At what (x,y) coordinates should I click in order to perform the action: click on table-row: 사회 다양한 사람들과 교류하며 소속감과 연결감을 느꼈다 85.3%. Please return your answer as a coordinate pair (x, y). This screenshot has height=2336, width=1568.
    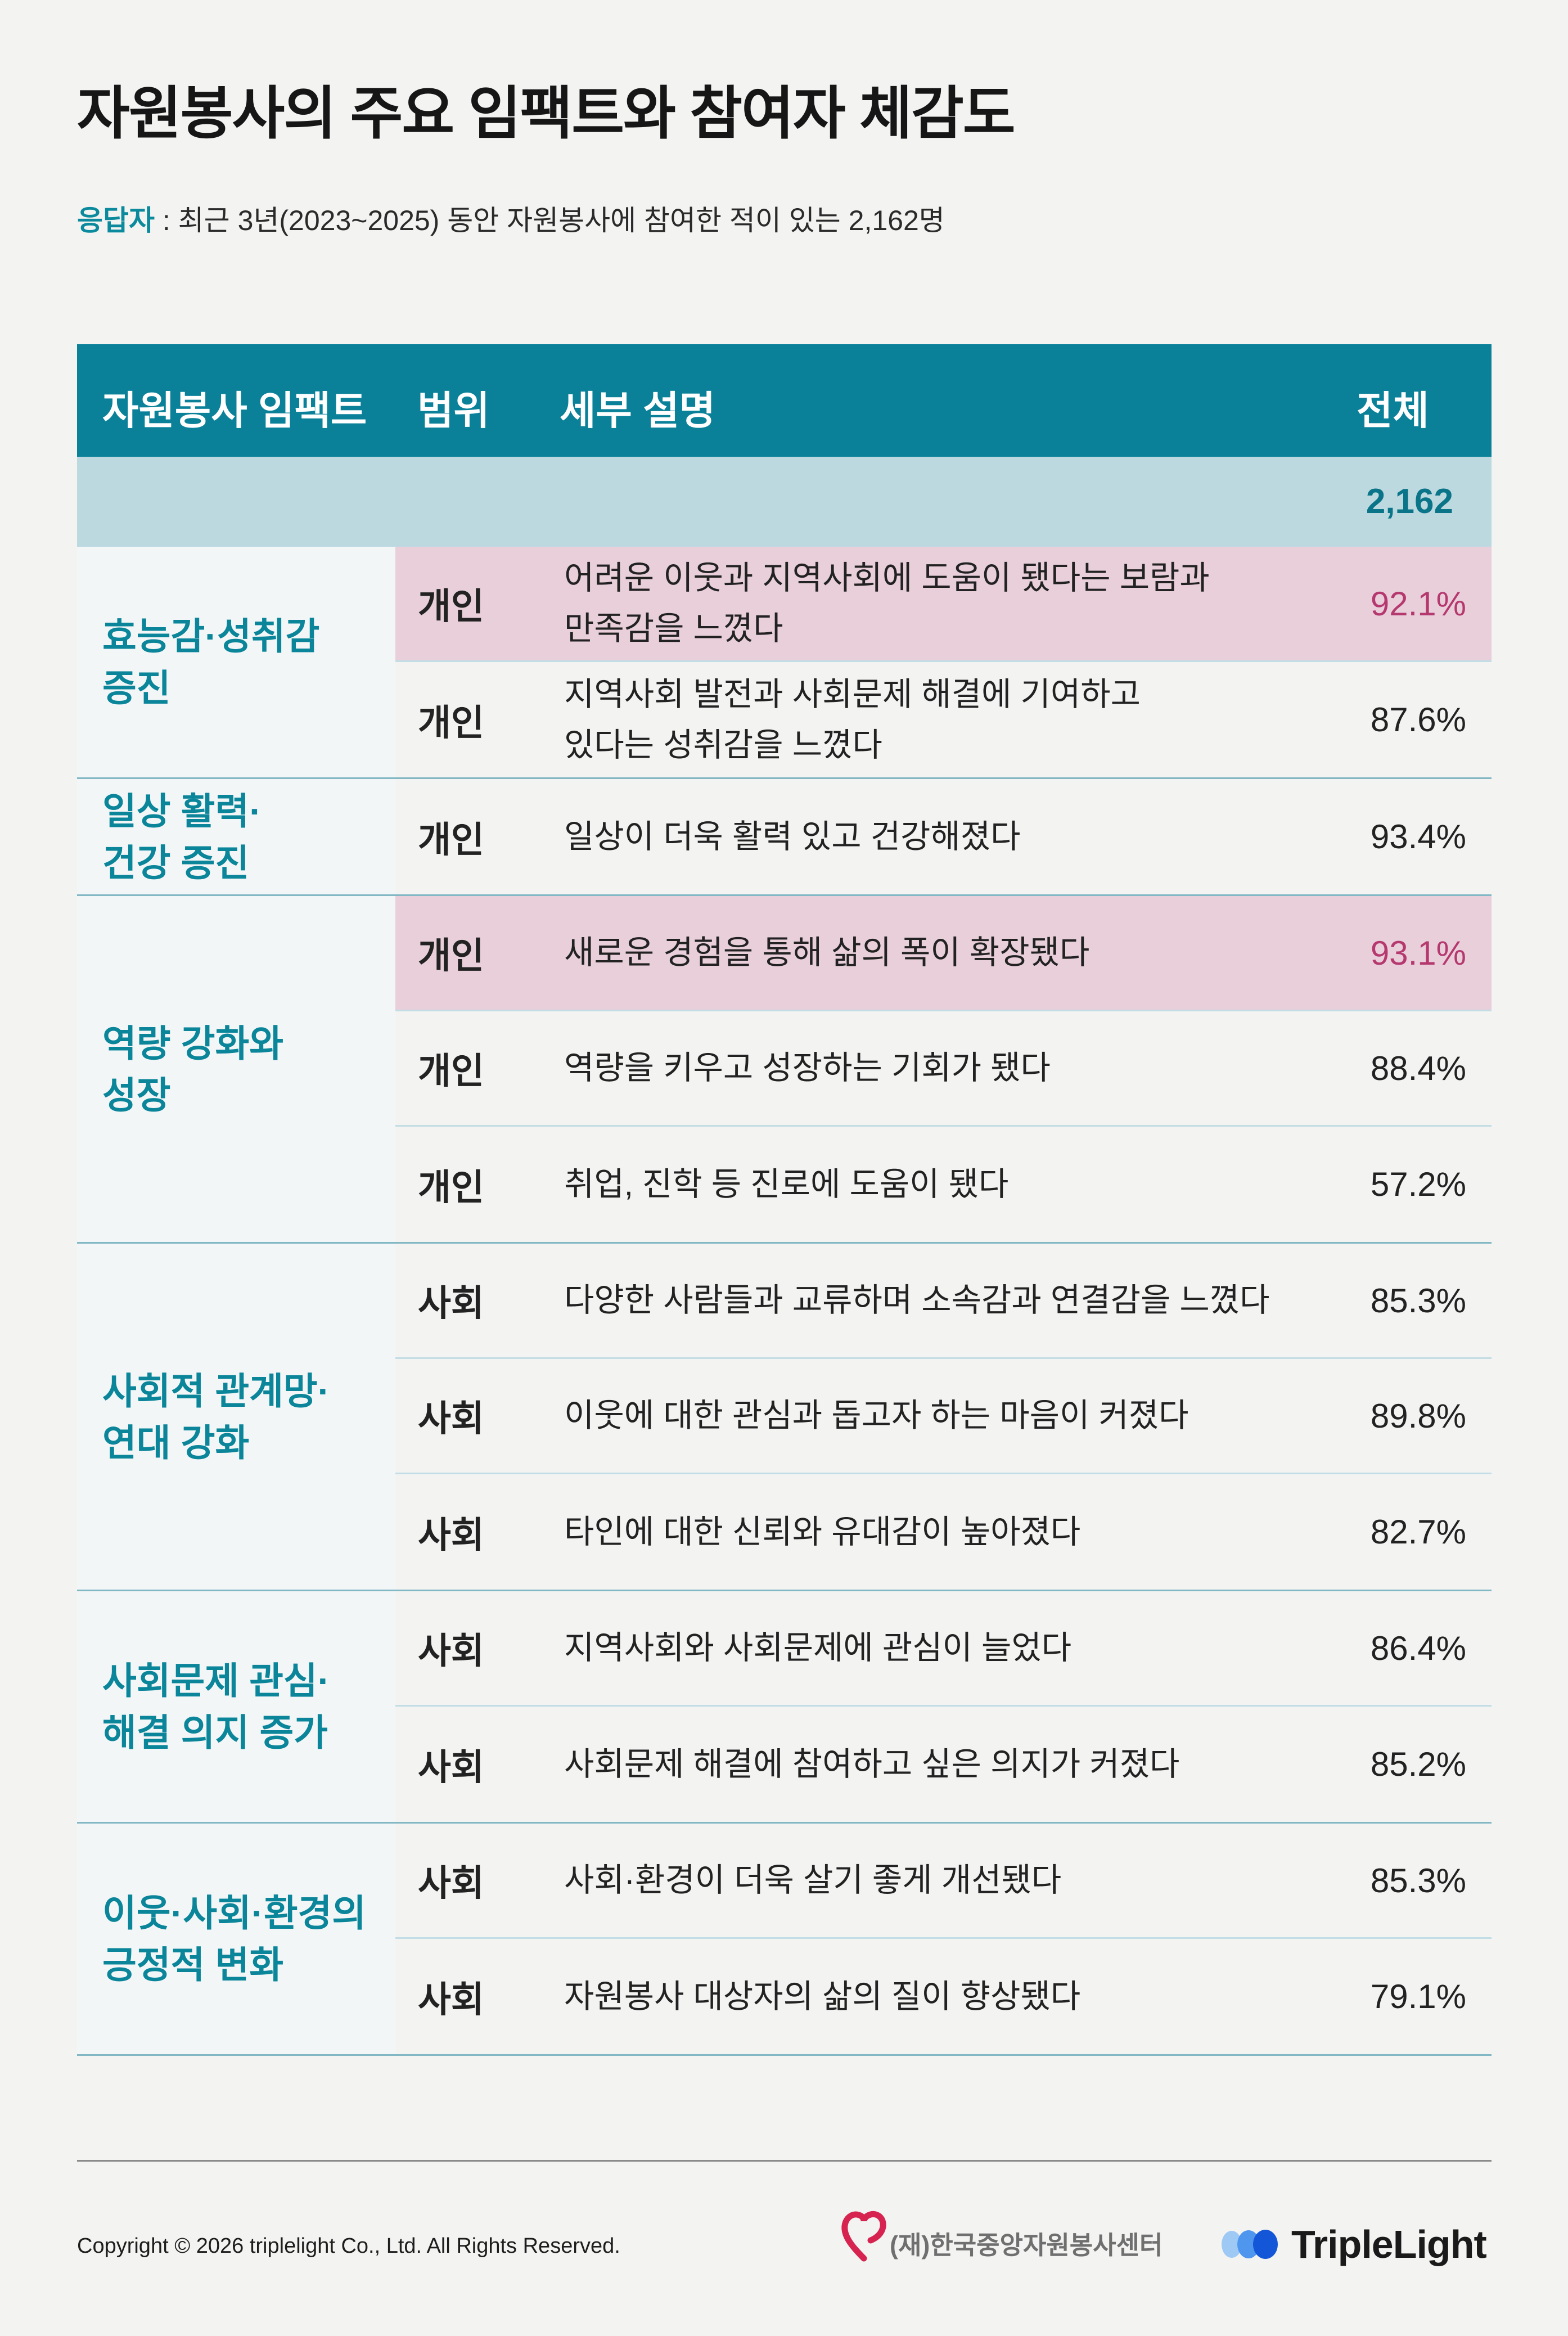
    Looking at the image, I should click on (943, 1301).